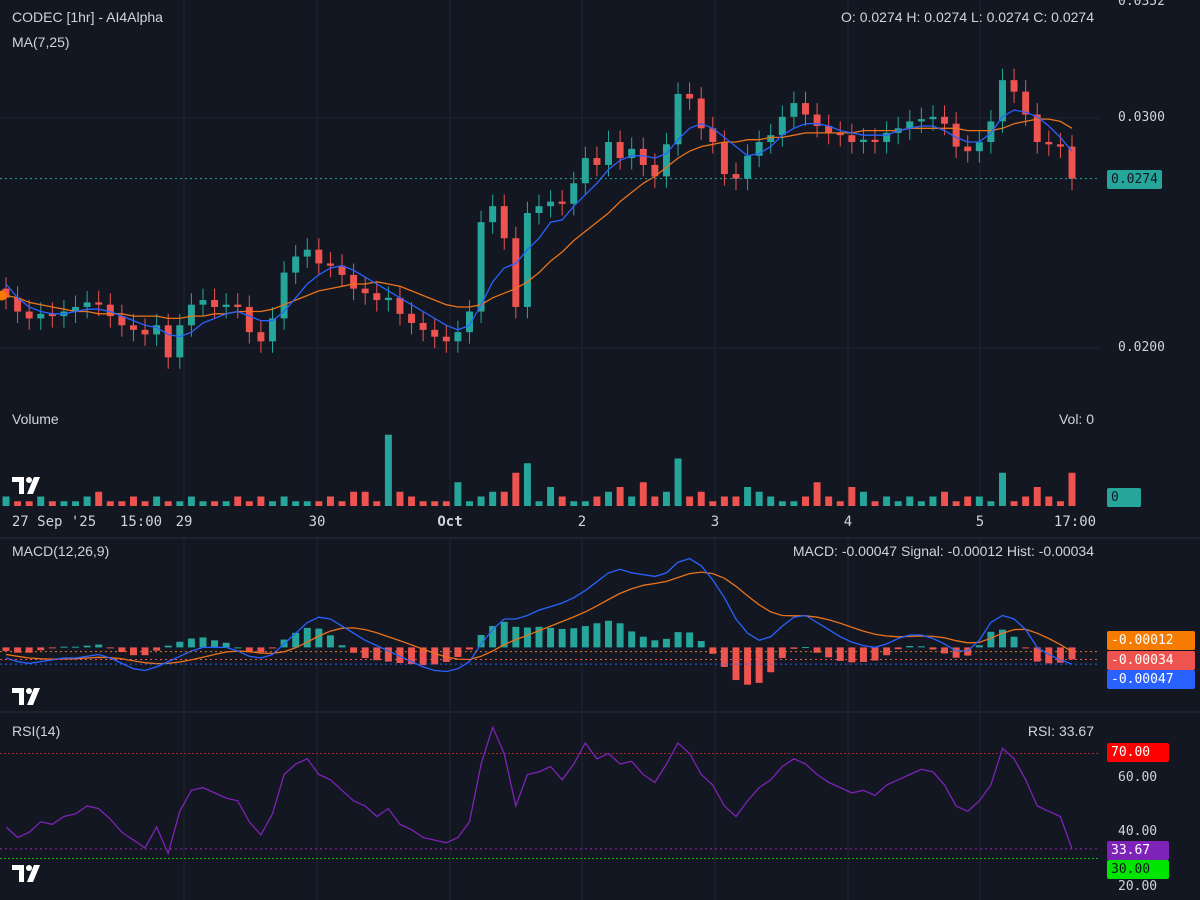 The image size is (1200, 900). What do you see at coordinates (539, 790) in the screenshot?
I see `rsi-line` at bounding box center [539, 790].